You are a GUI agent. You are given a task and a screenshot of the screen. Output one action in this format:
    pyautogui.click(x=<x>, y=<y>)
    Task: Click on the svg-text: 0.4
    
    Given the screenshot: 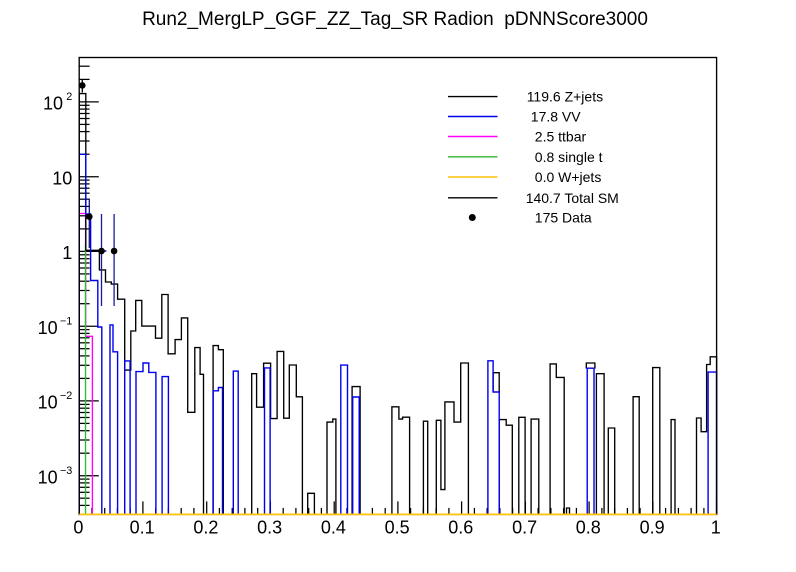 What is the action you would take?
    pyautogui.click(x=333, y=528)
    